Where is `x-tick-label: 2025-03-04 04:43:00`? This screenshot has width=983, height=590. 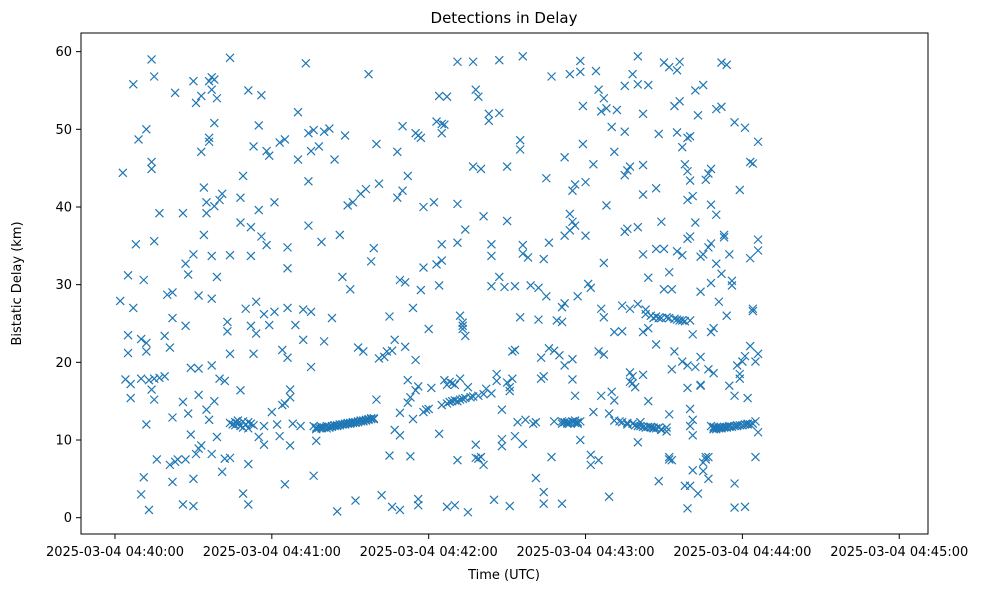 x-tick-label: 2025-03-04 04:43:00 is located at coordinates (586, 552).